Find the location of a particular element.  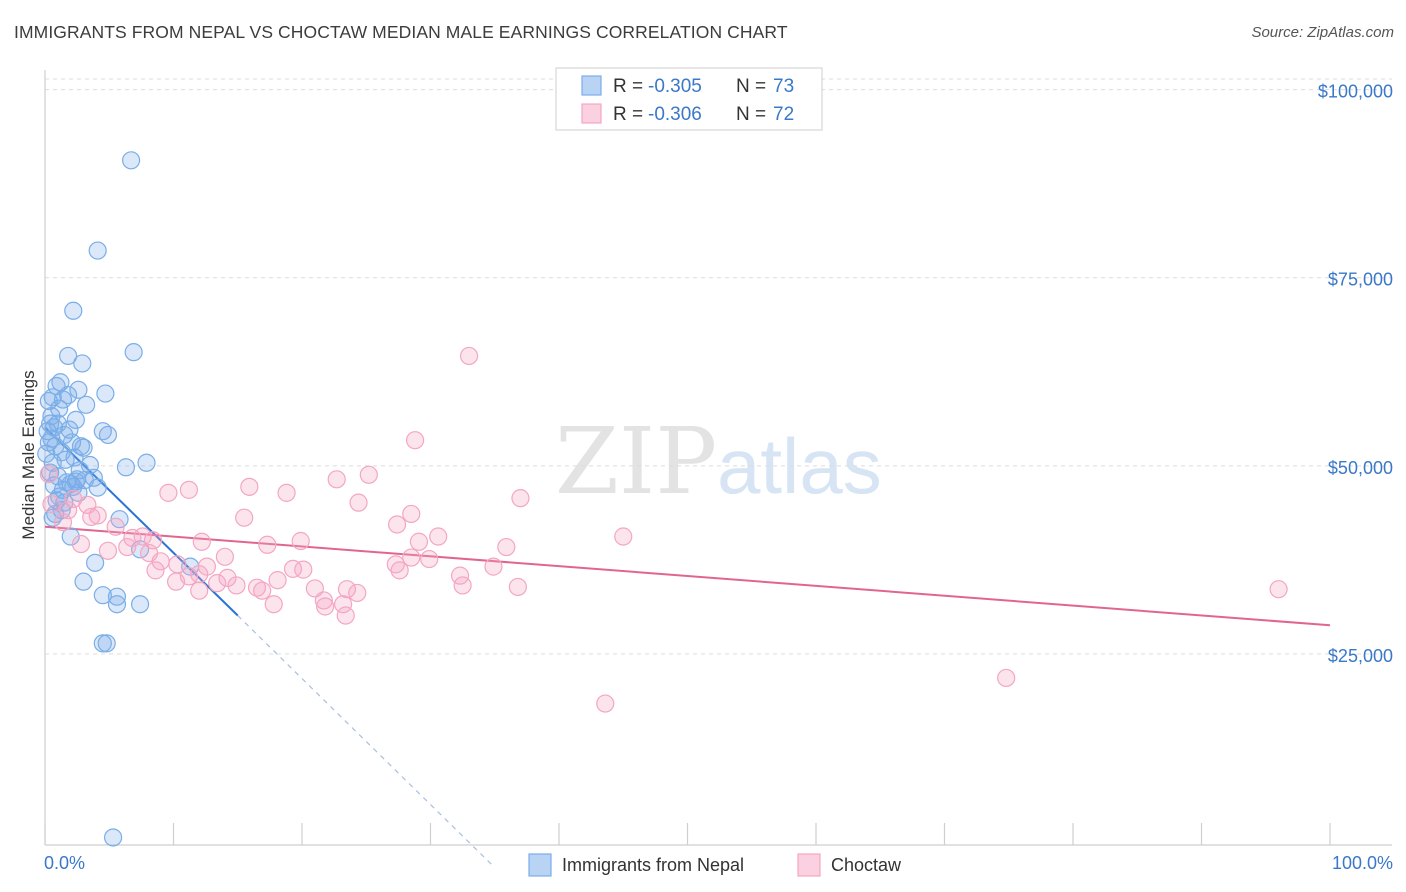

y-tick-label: $50,000 is located at coordinates (1360, 468).